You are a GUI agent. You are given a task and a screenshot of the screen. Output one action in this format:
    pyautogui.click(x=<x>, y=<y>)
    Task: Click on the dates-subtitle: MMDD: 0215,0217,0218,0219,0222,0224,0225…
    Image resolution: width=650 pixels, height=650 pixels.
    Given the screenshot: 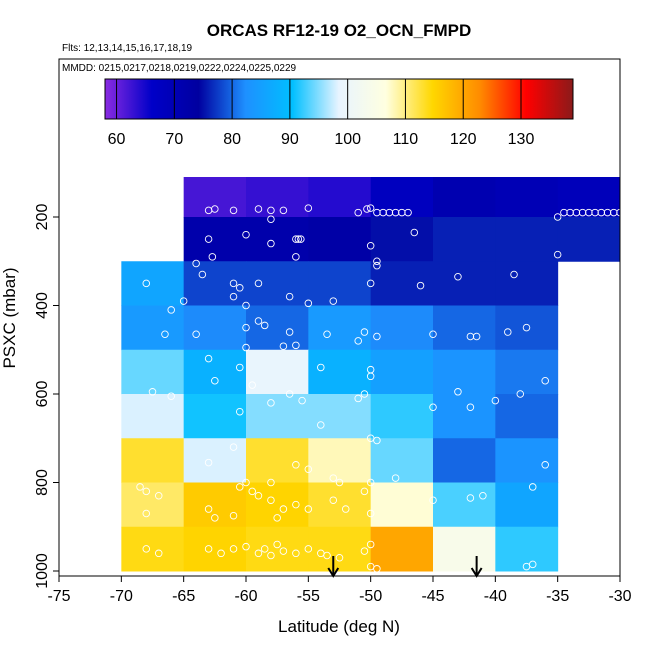 What is the action you would take?
    pyautogui.click(x=179, y=68)
    